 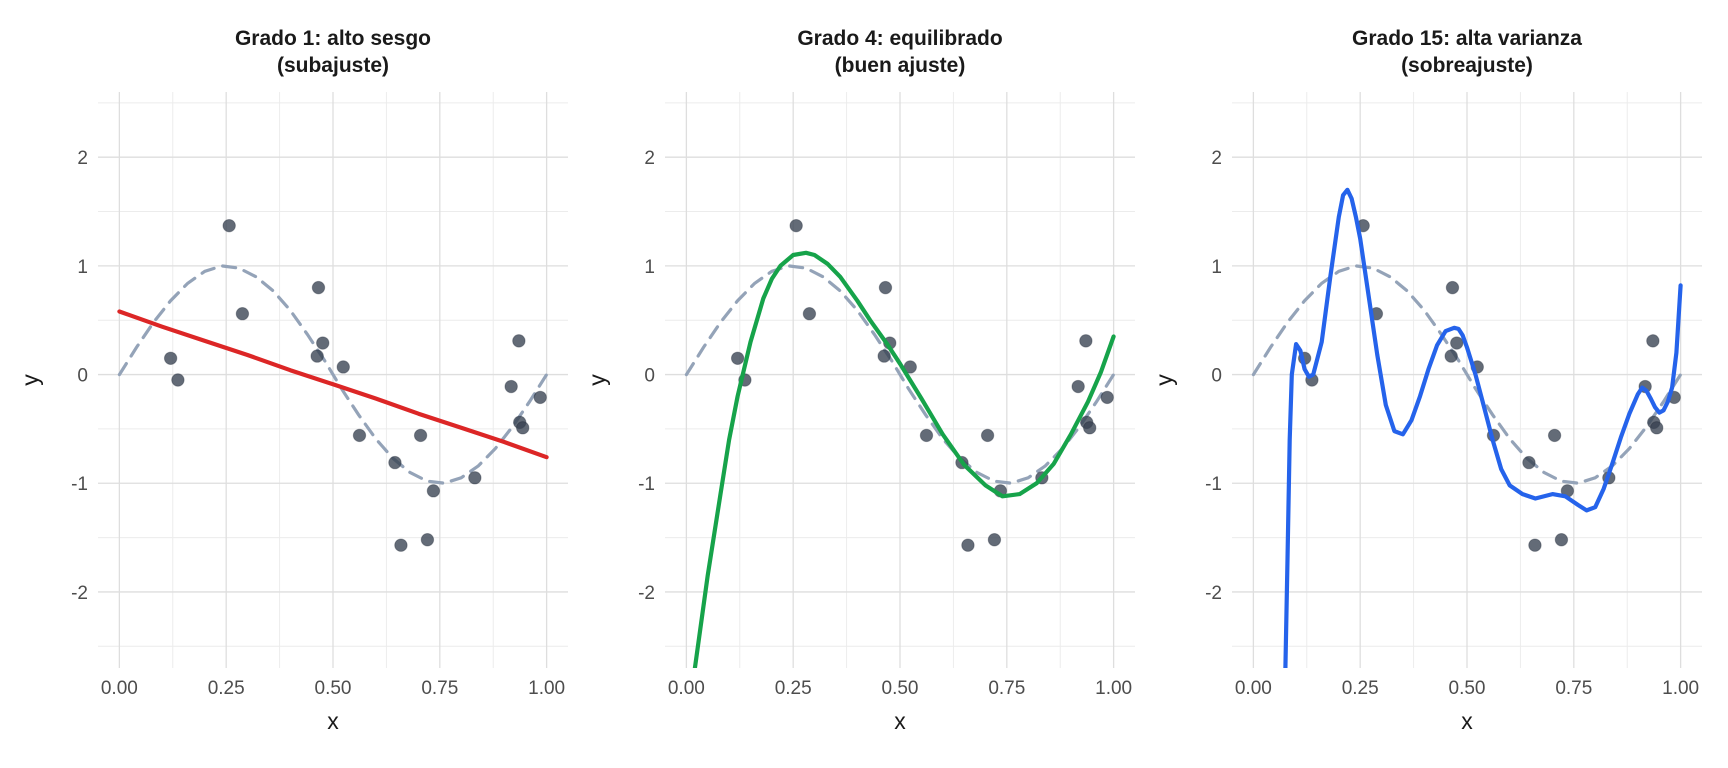 I want to click on panel-title: (buen ajuste), so click(x=900, y=65).